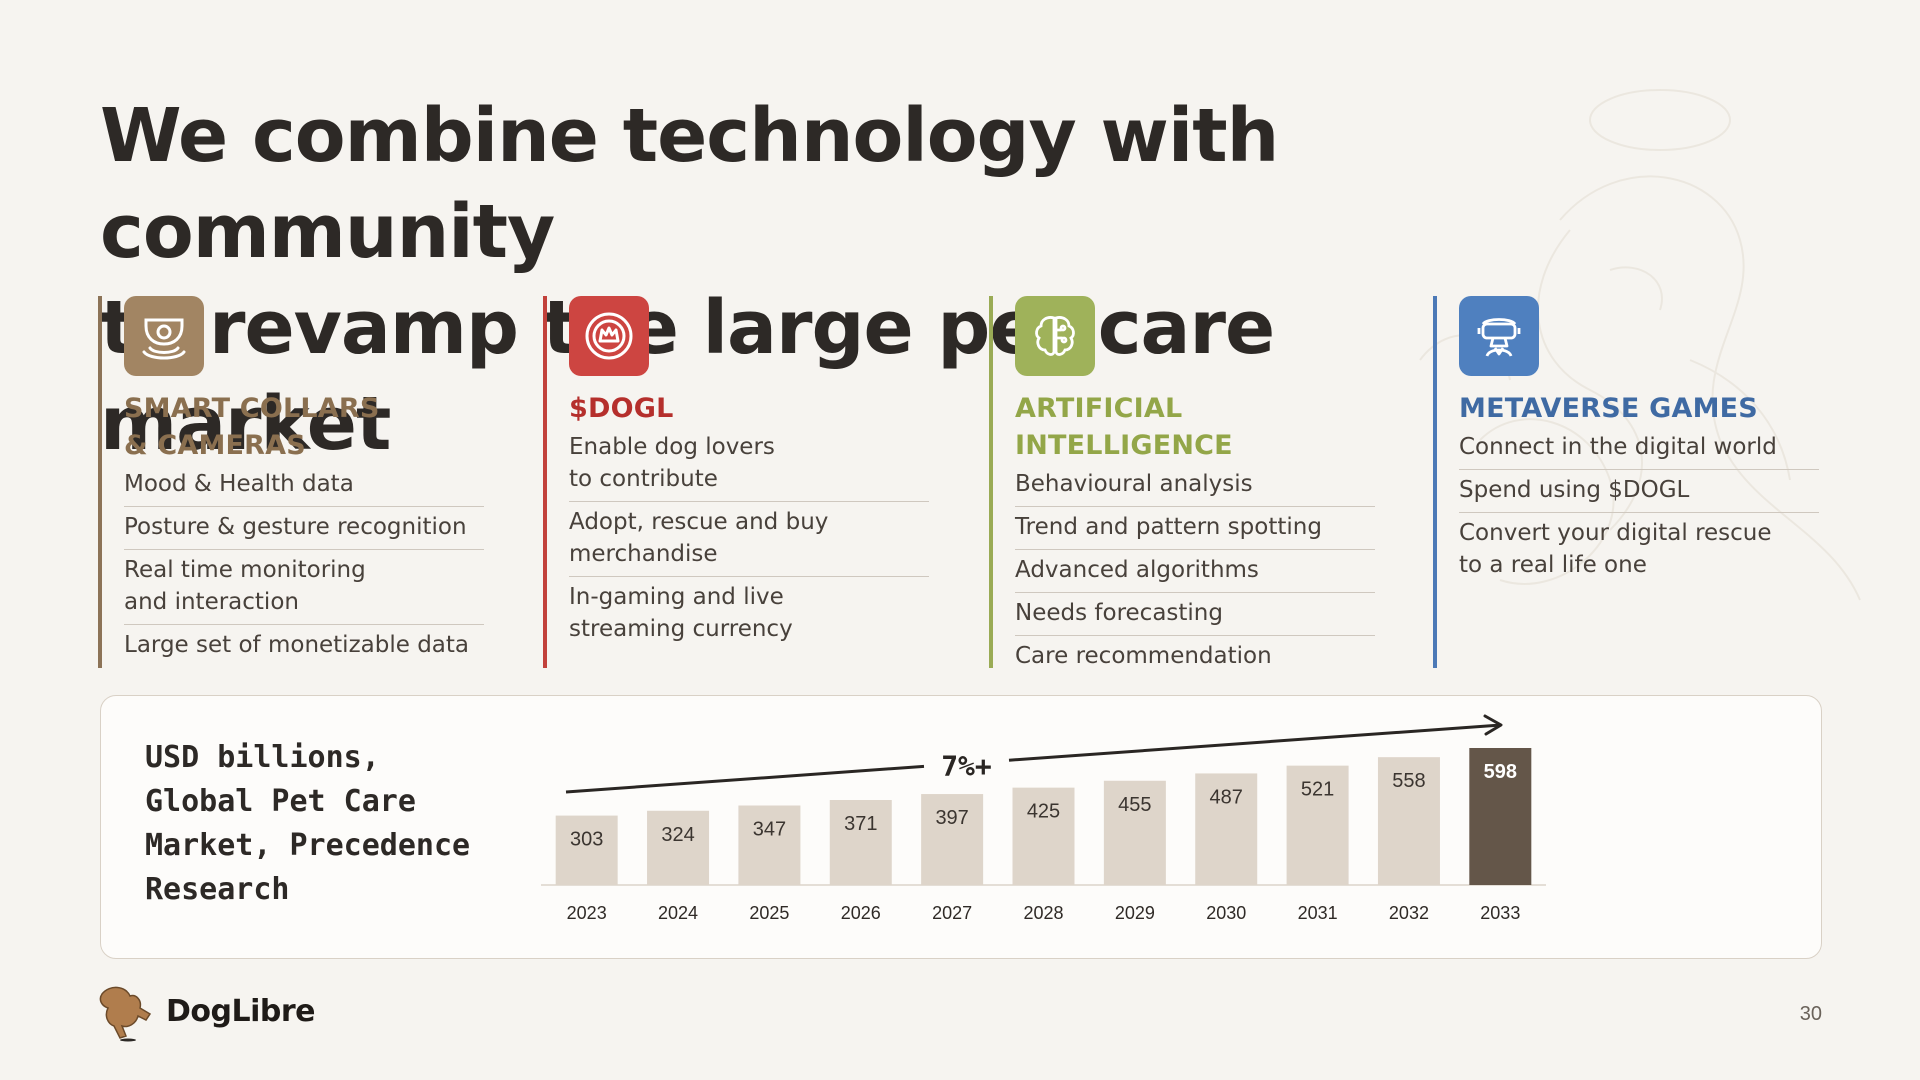  What do you see at coordinates (1500, 913) in the screenshot?
I see `x-tick-label: 2033` at bounding box center [1500, 913].